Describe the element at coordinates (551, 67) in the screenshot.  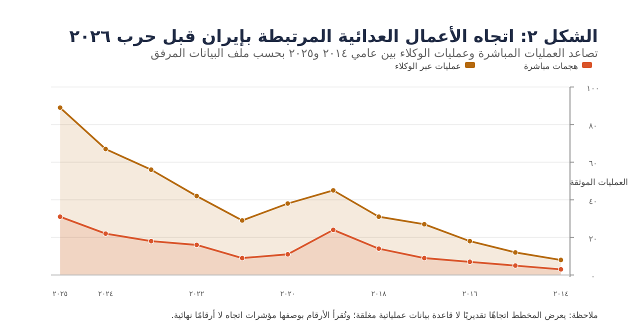
I see `legend-label: هجمات مباشرة` at that location.